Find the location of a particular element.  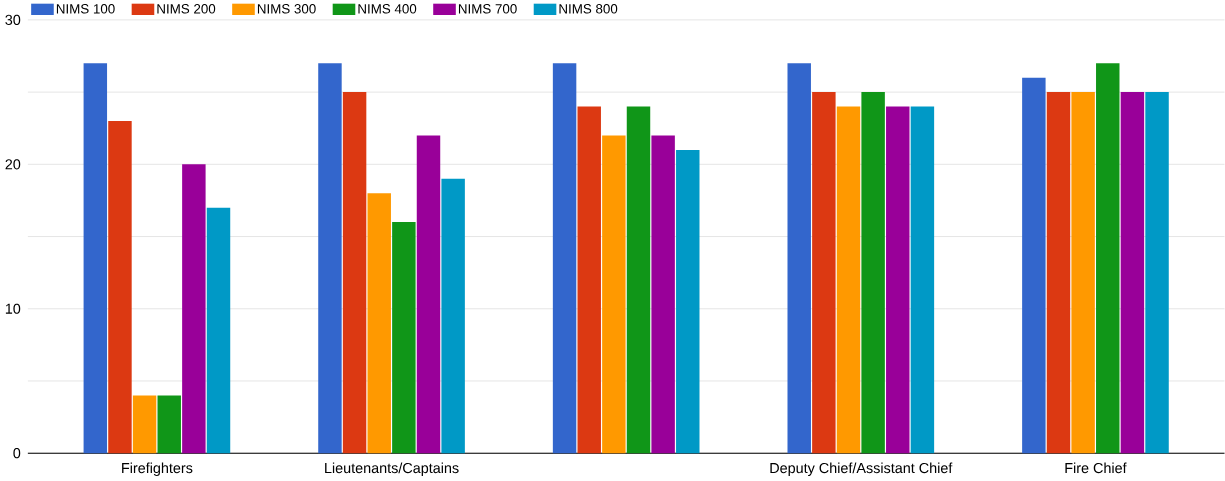

y-tick-label: 30 is located at coordinates (13, 20).